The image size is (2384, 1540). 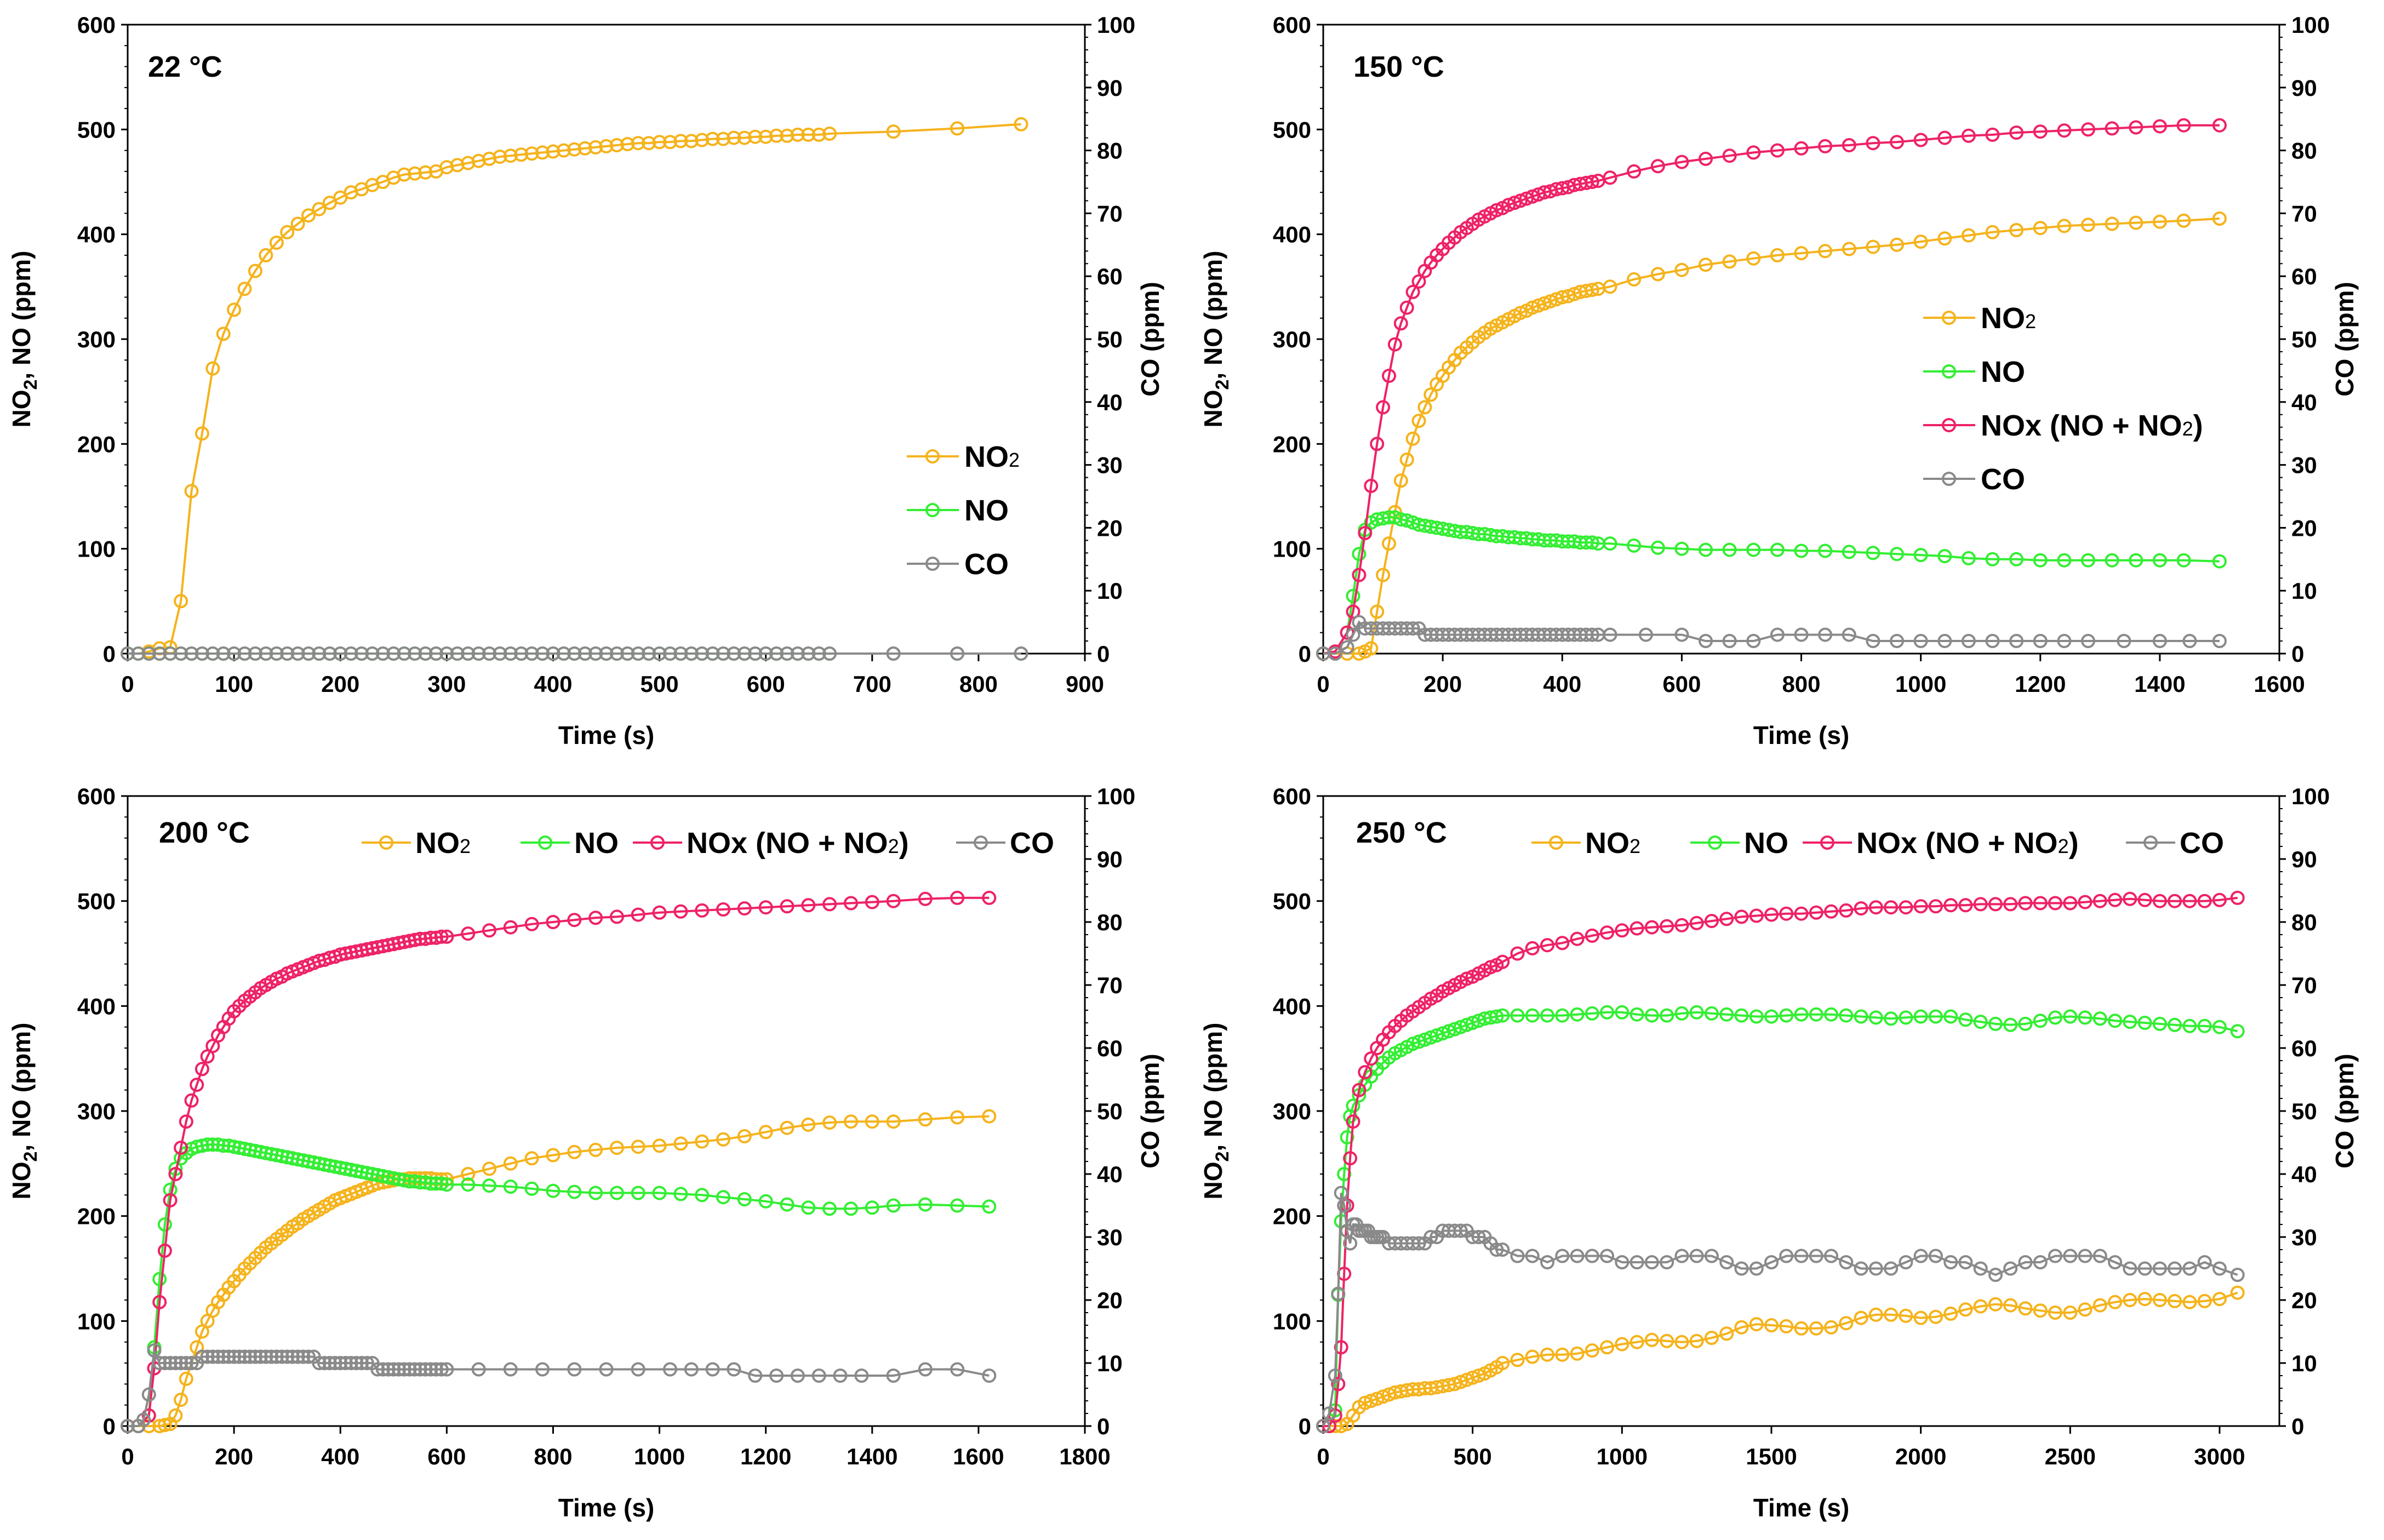 I want to click on x-tick-label: 200, so click(x=340, y=684).